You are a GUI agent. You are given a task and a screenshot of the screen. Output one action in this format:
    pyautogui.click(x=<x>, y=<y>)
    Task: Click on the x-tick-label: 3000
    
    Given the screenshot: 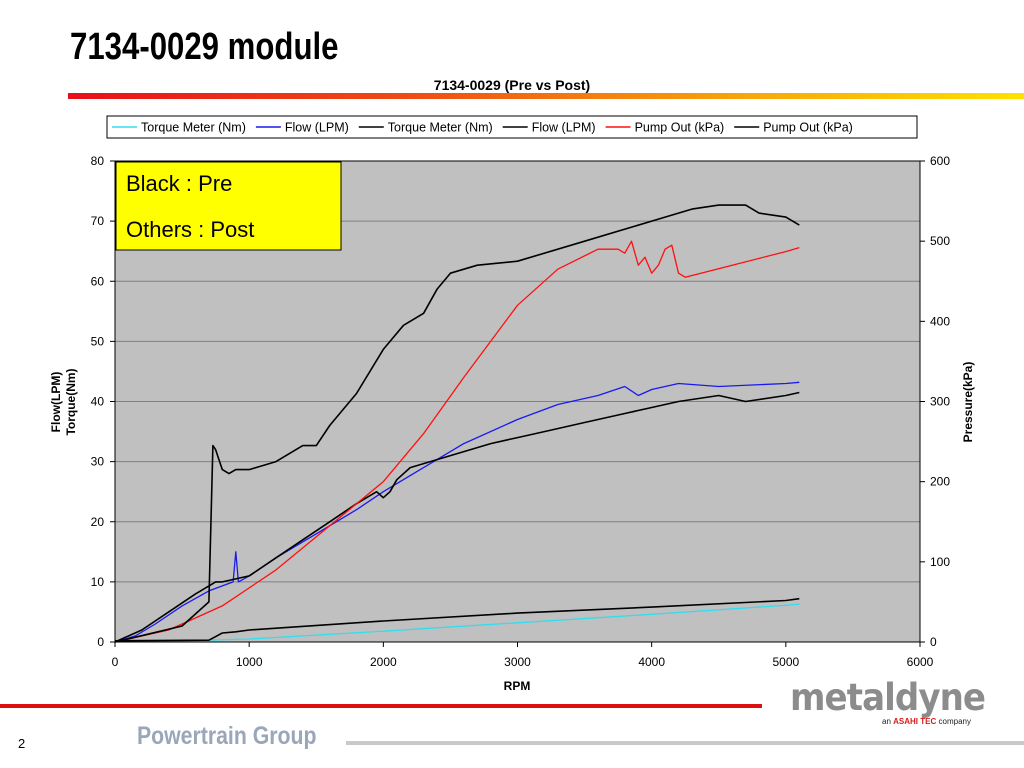 What is the action you would take?
    pyautogui.click(x=517, y=662)
    